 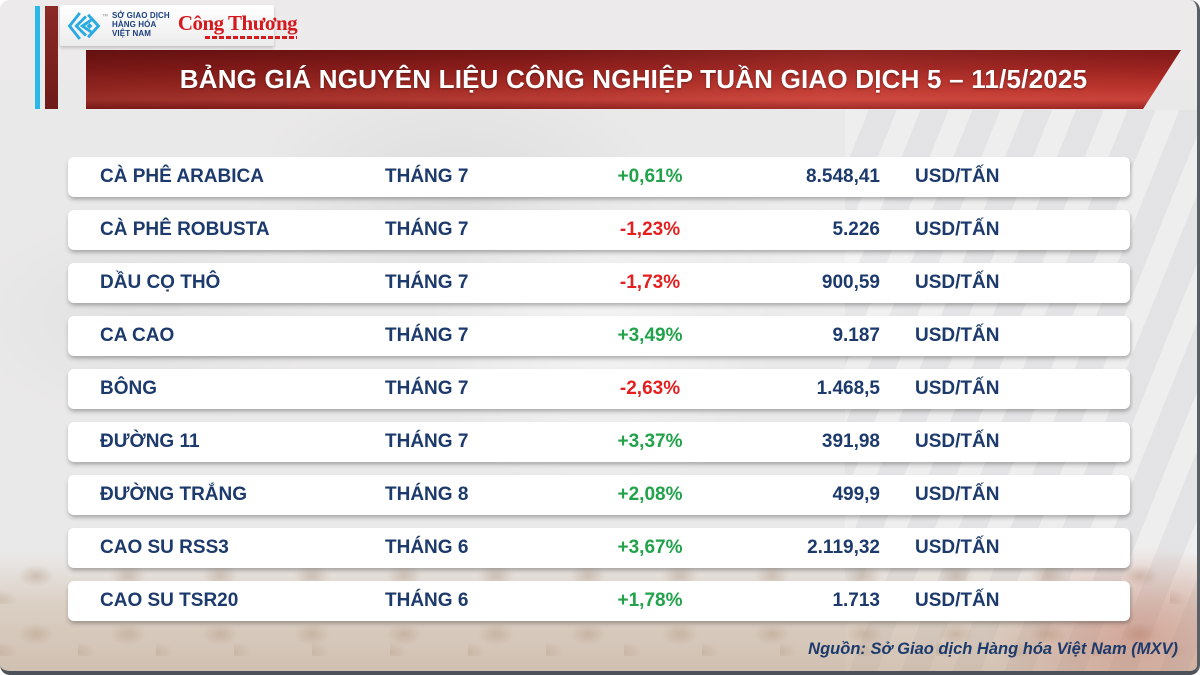 I want to click on commodity-name: CA CAO, so click(x=137, y=335).